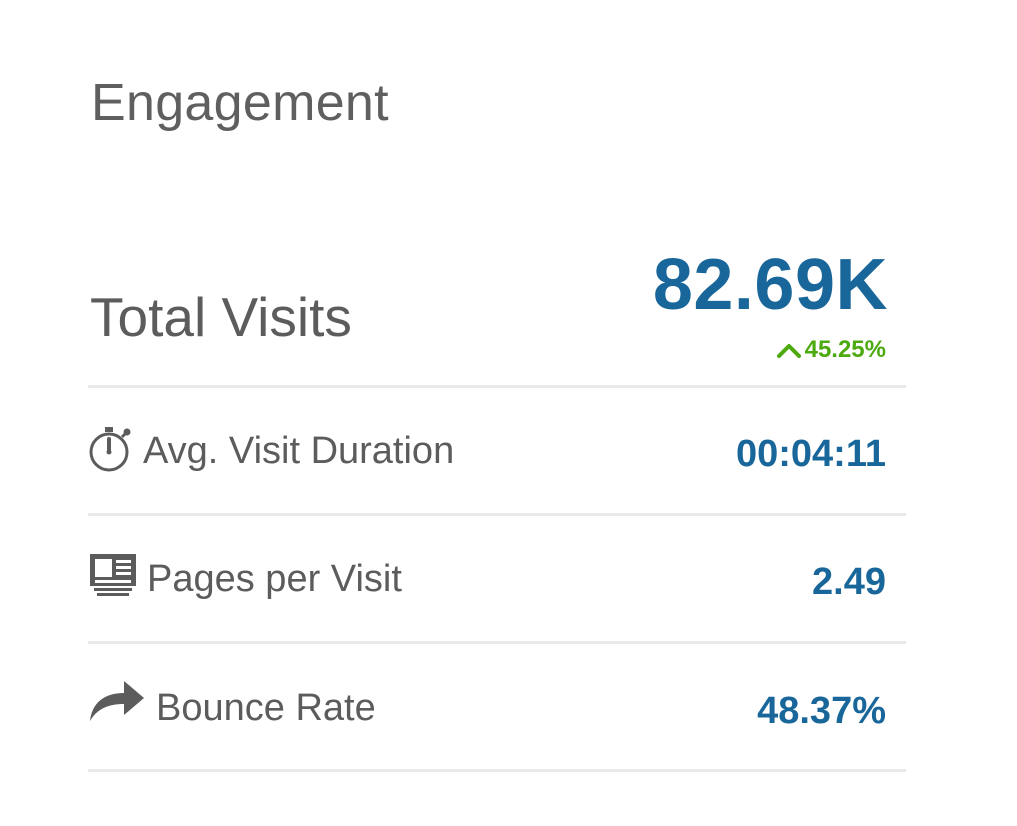 The width and height of the screenshot is (1017, 826). Describe the element at coordinates (845, 349) in the screenshot. I see `change-percent: 45.25%` at that location.